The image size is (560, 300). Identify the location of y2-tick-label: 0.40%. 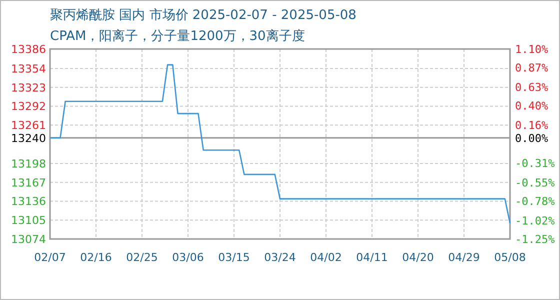
(531, 106).